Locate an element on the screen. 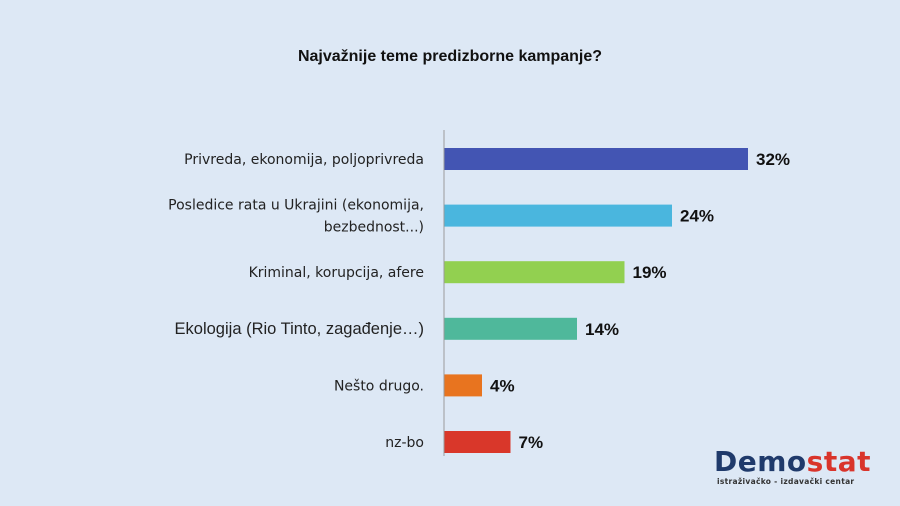 Image resolution: width=900 pixels, height=506 pixels. category-label-1-line-1: bezbednost...) is located at coordinates (374, 228).